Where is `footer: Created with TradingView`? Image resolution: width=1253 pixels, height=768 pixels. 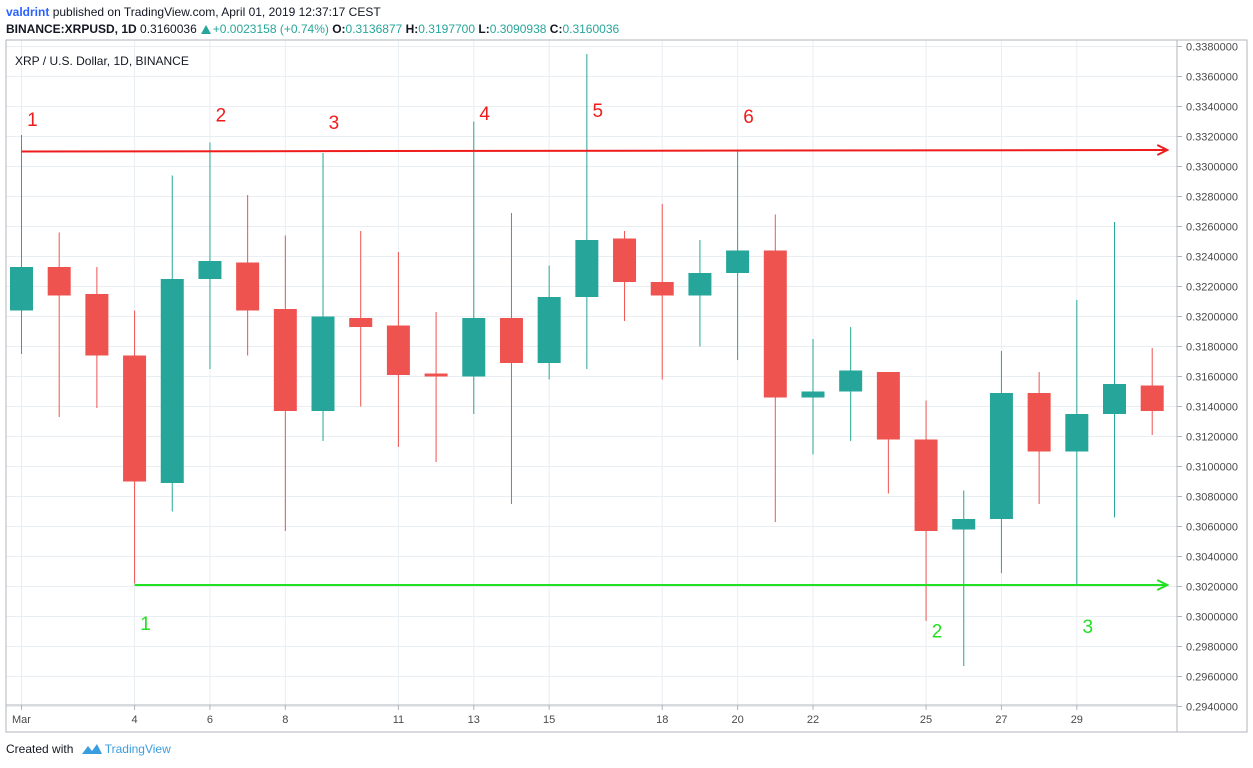
footer: Created with TradingView is located at coordinates (88, 749).